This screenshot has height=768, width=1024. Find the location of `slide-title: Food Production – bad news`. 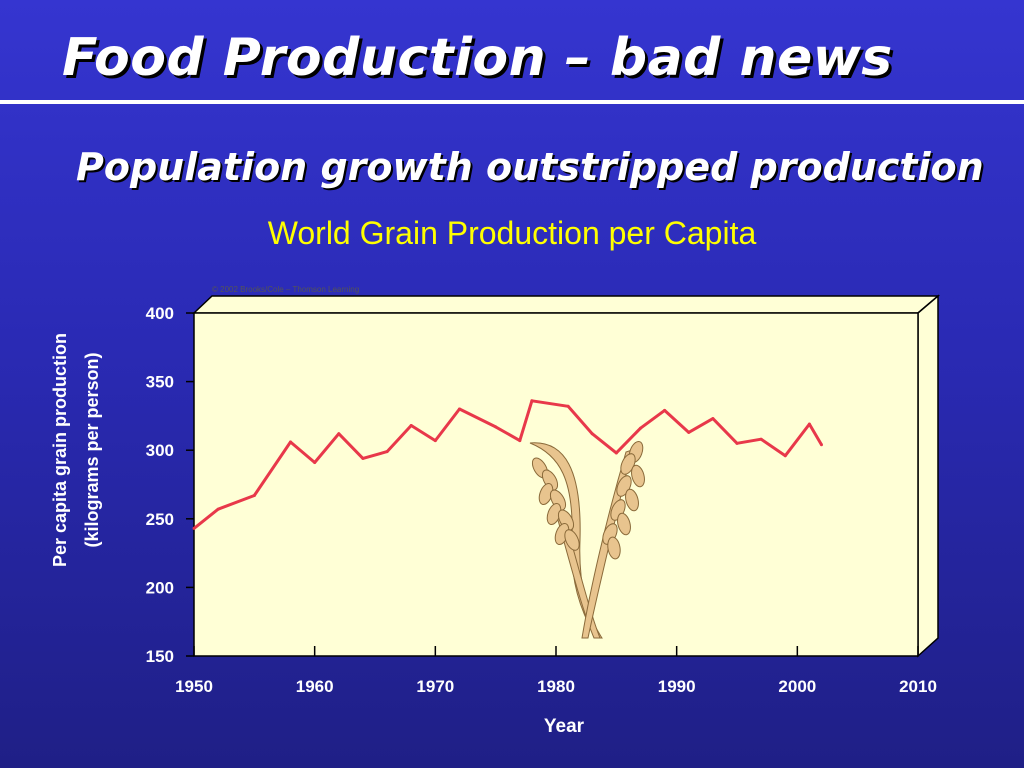

slide-title: Food Production – bad news is located at coordinates (477, 58).